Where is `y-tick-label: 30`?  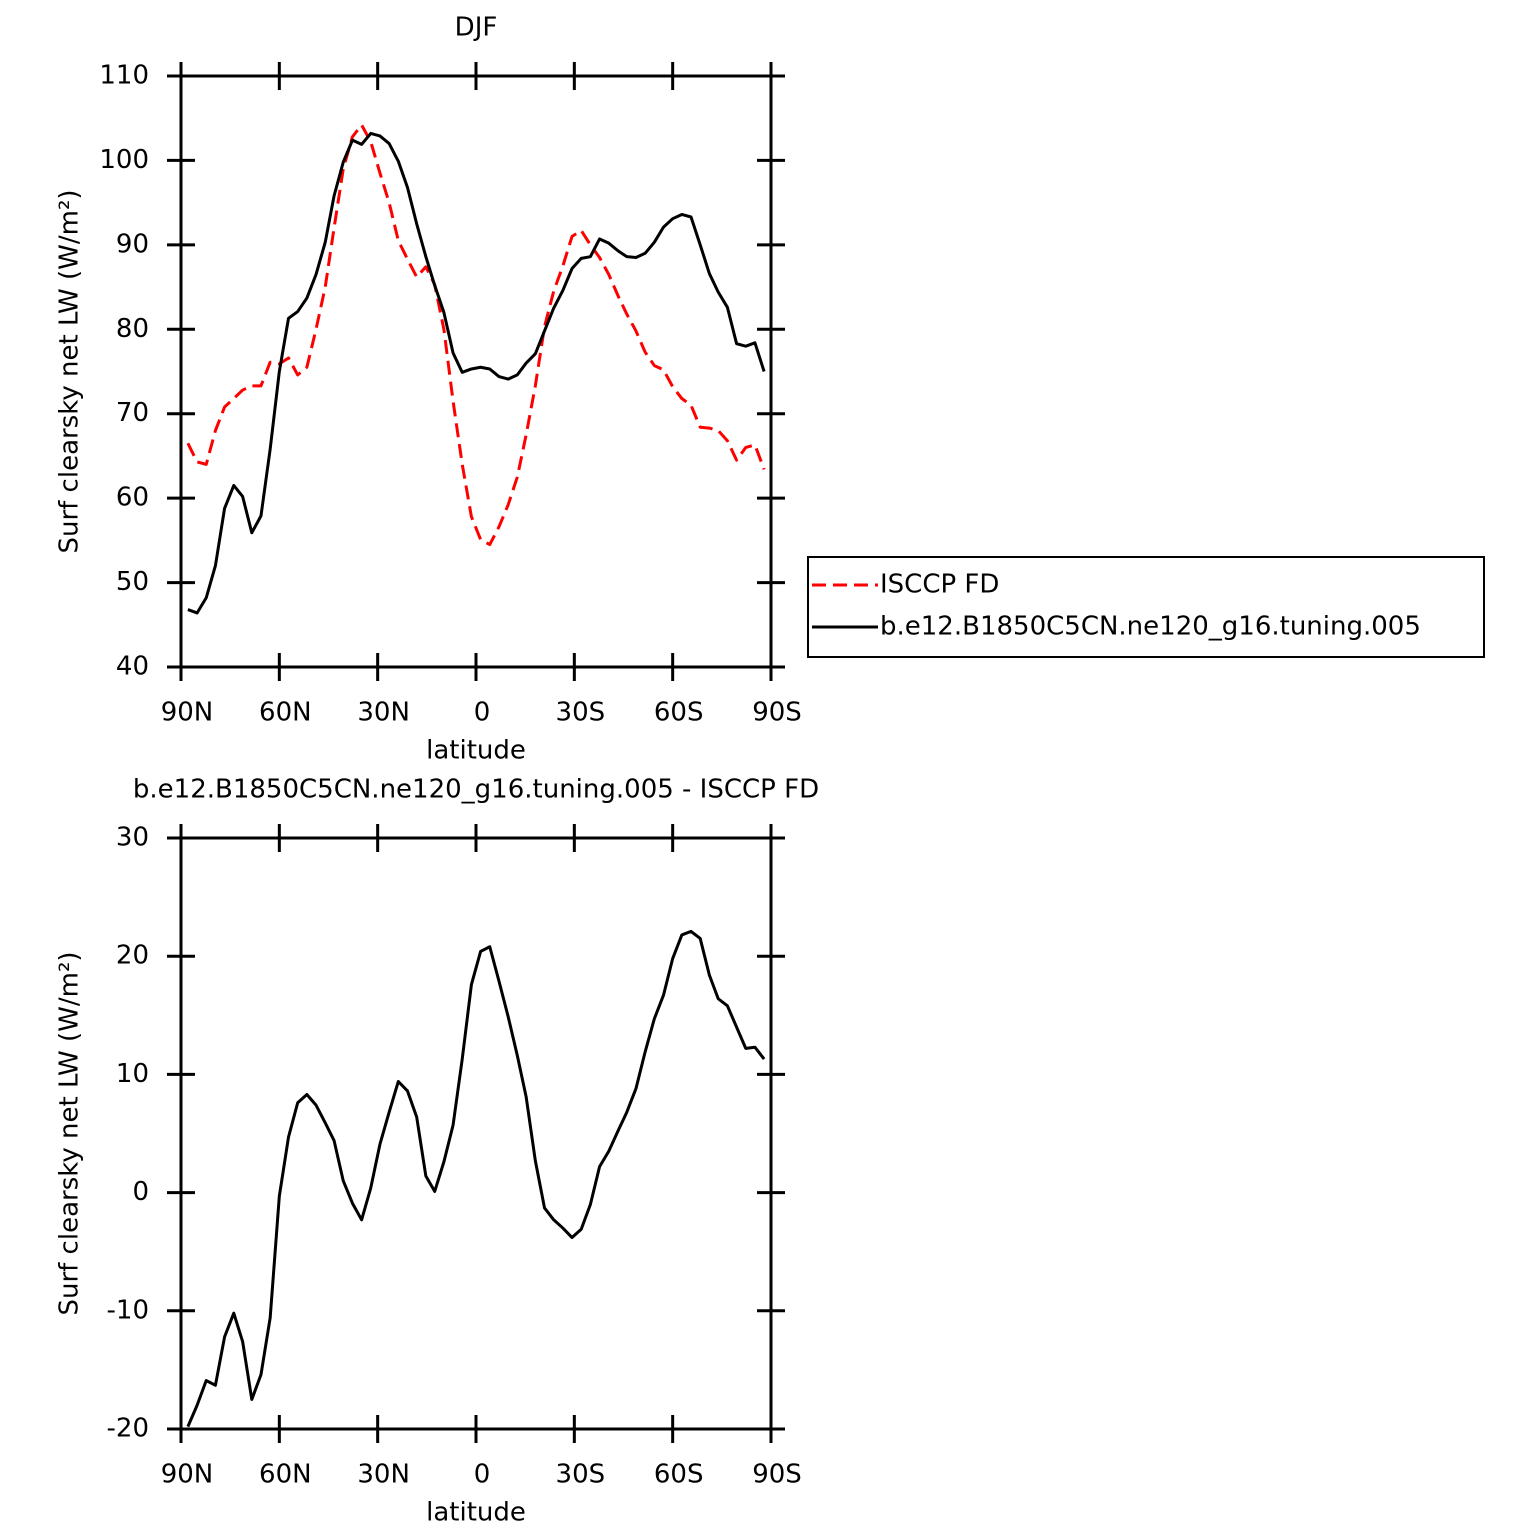
y-tick-label: 30 is located at coordinates (132, 838).